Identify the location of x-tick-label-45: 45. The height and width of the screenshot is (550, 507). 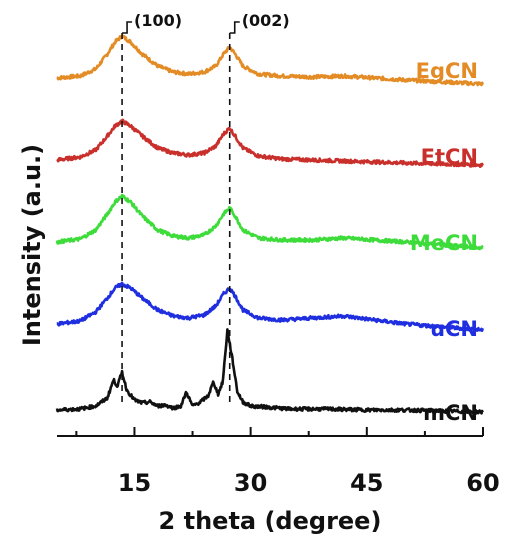
(366, 483).